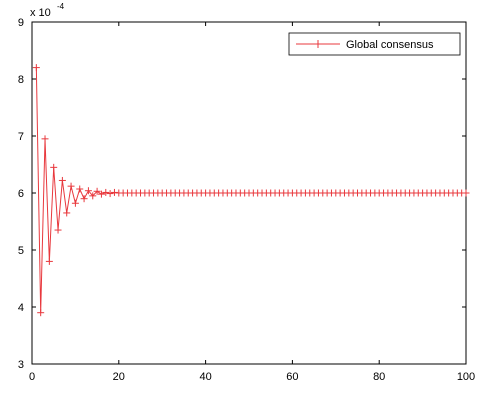 The width and height of the screenshot is (478, 397). Describe the element at coordinates (21, 23) in the screenshot. I see `y-tick-label: 9` at that location.